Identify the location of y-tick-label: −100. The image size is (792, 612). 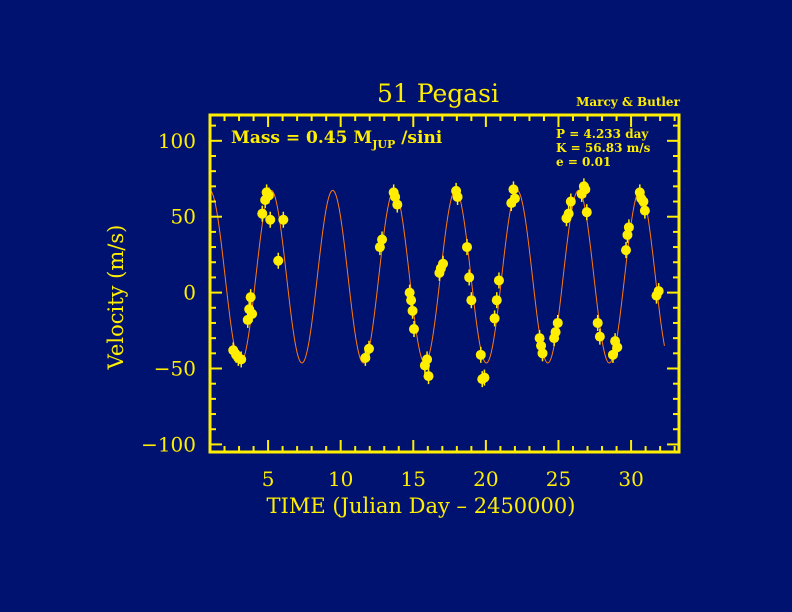
(168, 444).